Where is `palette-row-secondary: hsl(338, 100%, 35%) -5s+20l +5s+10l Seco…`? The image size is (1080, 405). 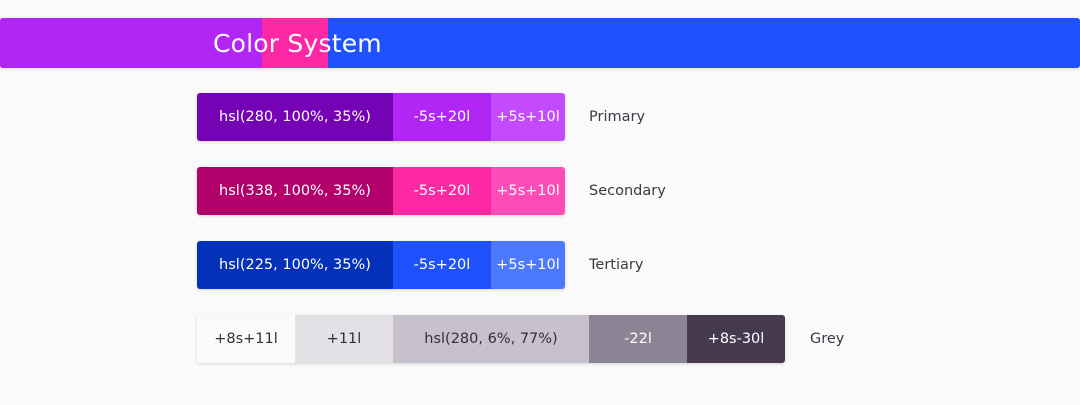 palette-row-secondary: hsl(338, 100%, 35%) -5s+20l +5s+10l Seco… is located at coordinates (431, 191).